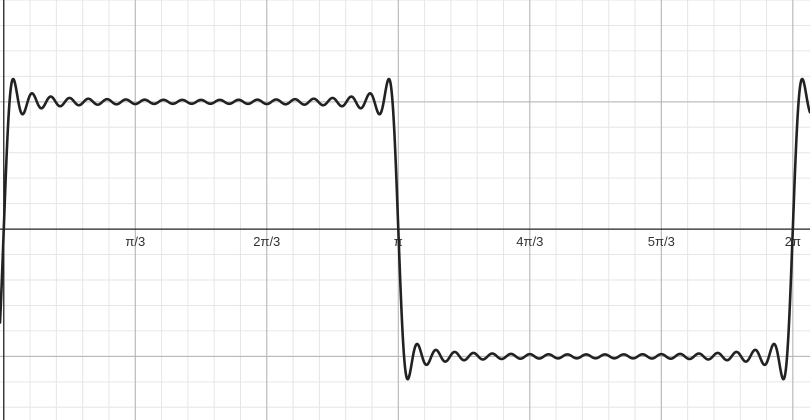 The image size is (810, 420). What do you see at coordinates (661, 241) in the screenshot?
I see `x-tick-label: 5π/3` at bounding box center [661, 241].